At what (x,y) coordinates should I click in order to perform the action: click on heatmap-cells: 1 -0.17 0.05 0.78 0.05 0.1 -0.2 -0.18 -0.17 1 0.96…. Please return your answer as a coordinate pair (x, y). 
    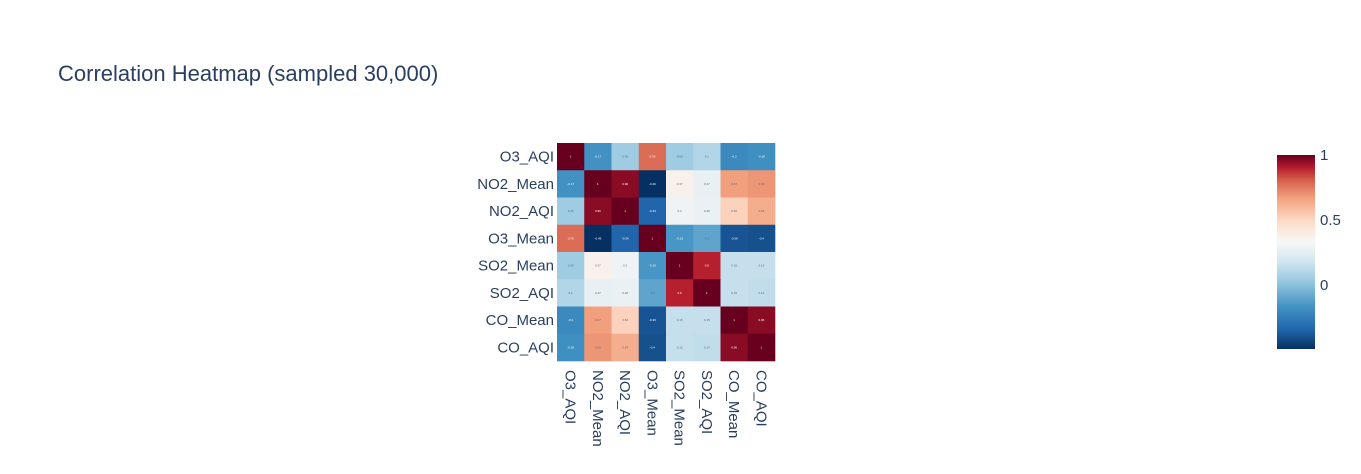
    Looking at the image, I should click on (666, 252).